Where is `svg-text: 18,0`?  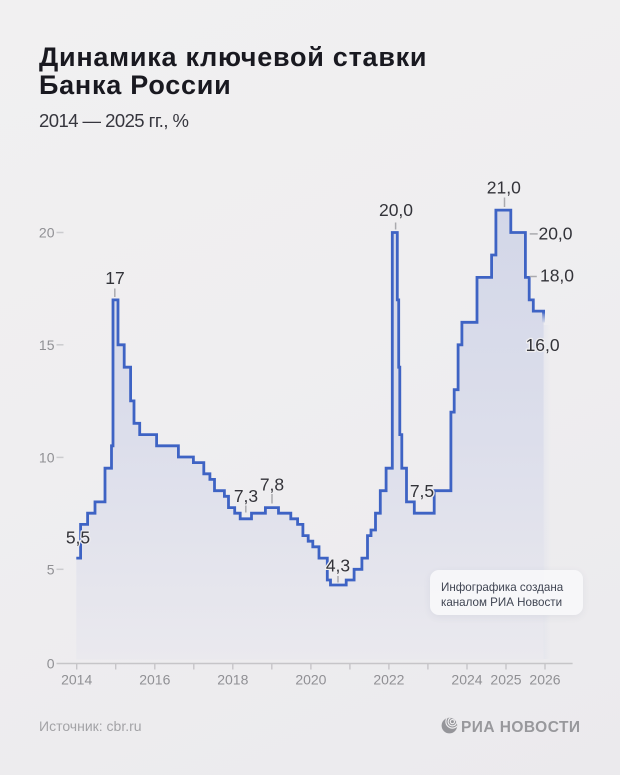
svg-text: 18,0 is located at coordinates (557, 276).